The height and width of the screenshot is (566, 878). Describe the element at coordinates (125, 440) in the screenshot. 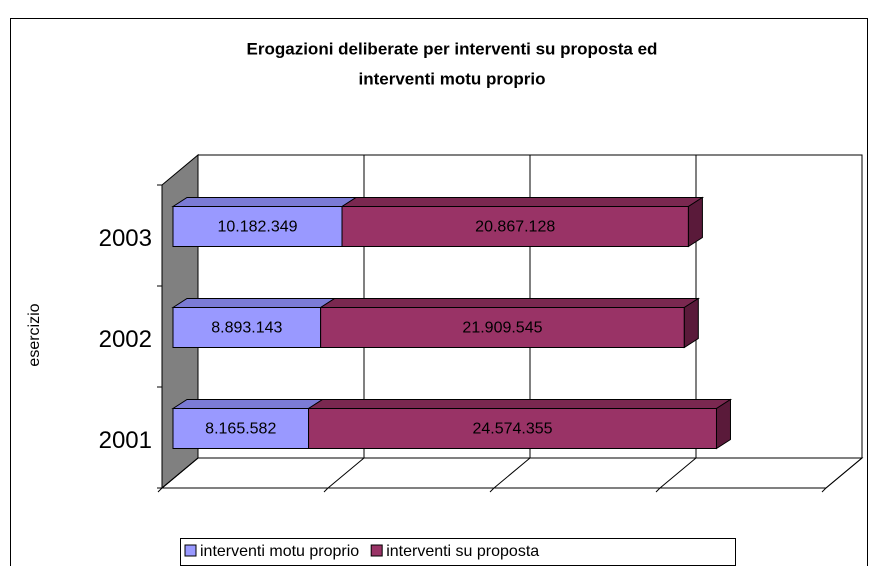

I see `y-tick-label: 2001` at that location.